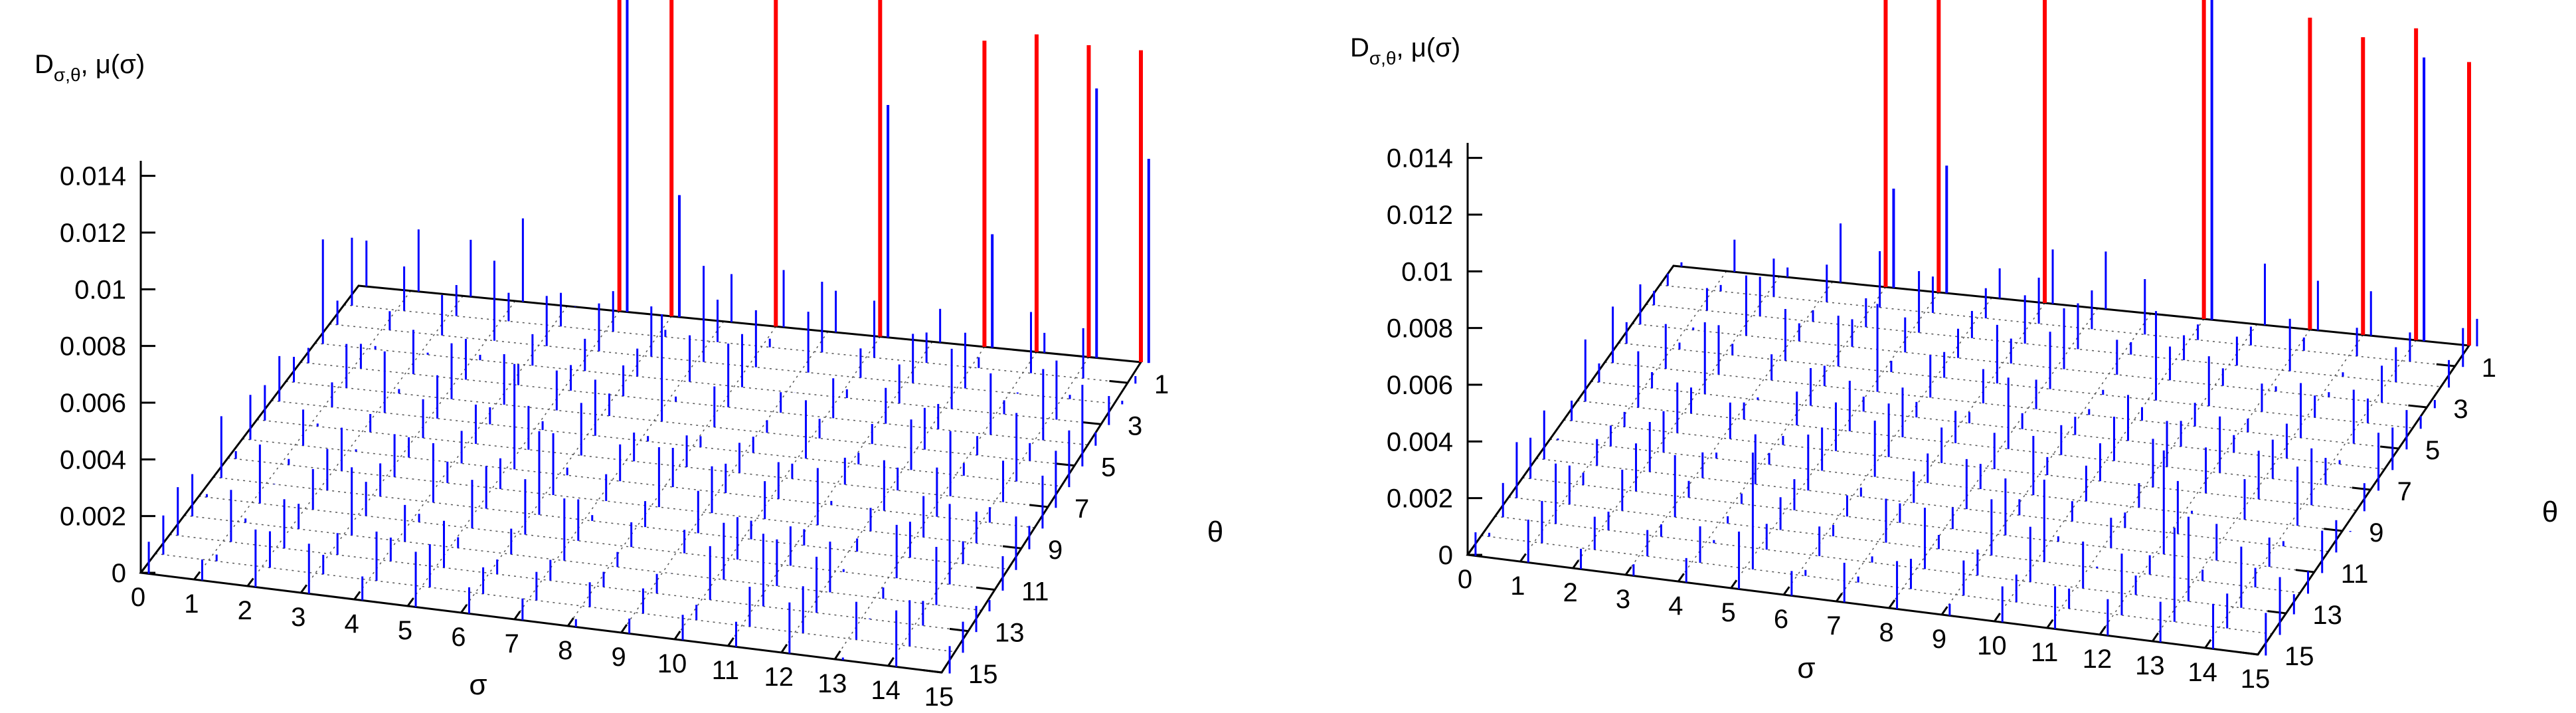  I want to click on x-tick-label: 15, so click(939, 697).